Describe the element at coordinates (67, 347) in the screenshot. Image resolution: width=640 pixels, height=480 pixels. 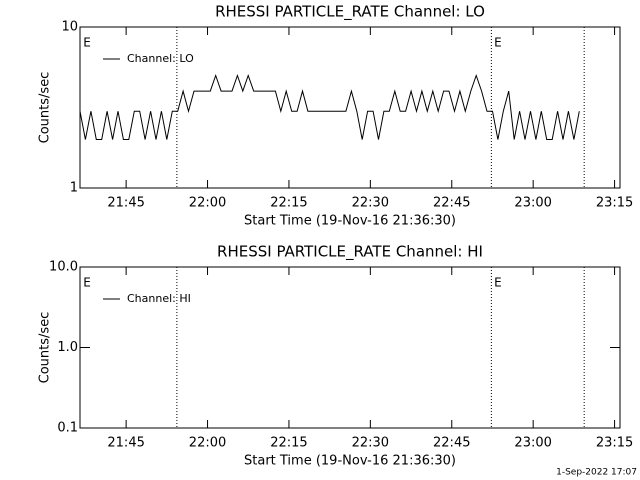
I see `y-tick-label: 1.0` at that location.